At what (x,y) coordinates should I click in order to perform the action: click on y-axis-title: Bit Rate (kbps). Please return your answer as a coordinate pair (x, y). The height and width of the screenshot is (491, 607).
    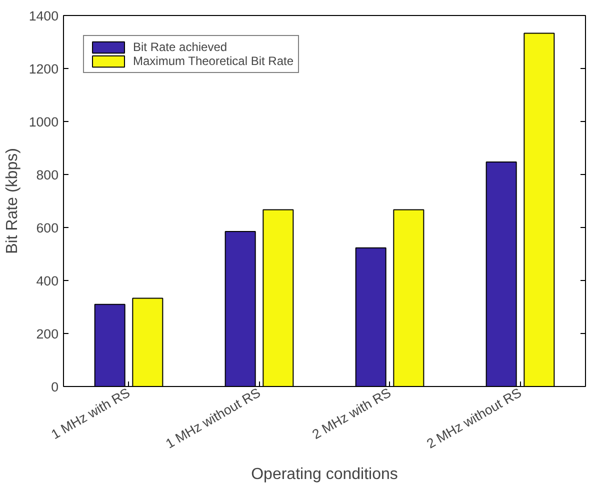
    Looking at the image, I should click on (12, 201).